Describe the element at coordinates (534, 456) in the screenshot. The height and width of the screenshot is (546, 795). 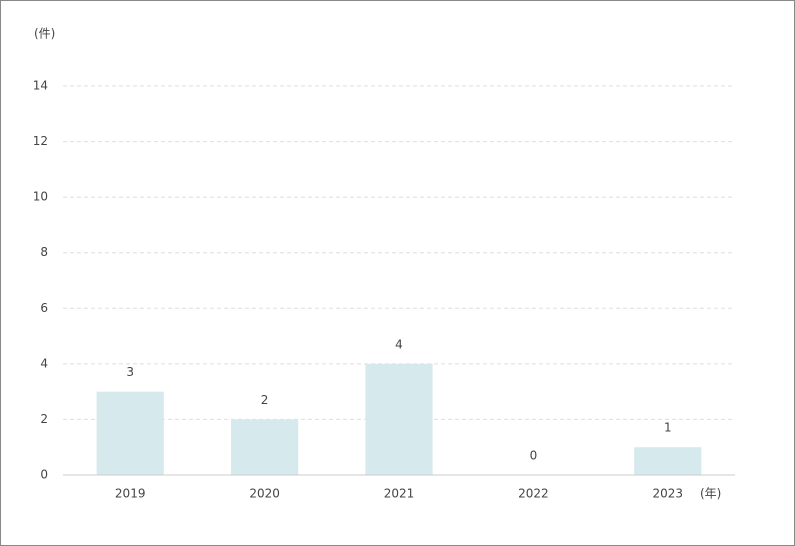
I see `value-label: 0` at that location.